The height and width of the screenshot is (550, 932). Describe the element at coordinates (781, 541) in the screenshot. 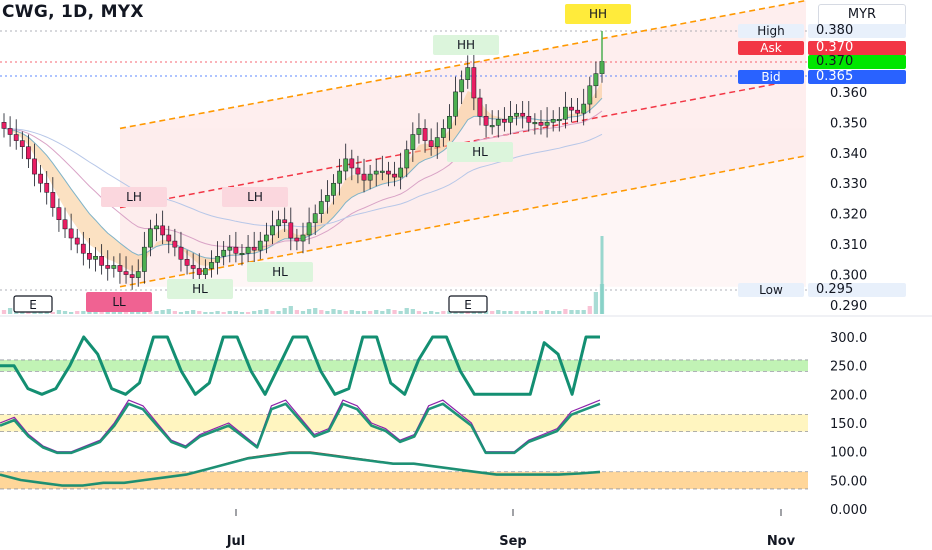

I see `time-tick-label: Nov` at that location.